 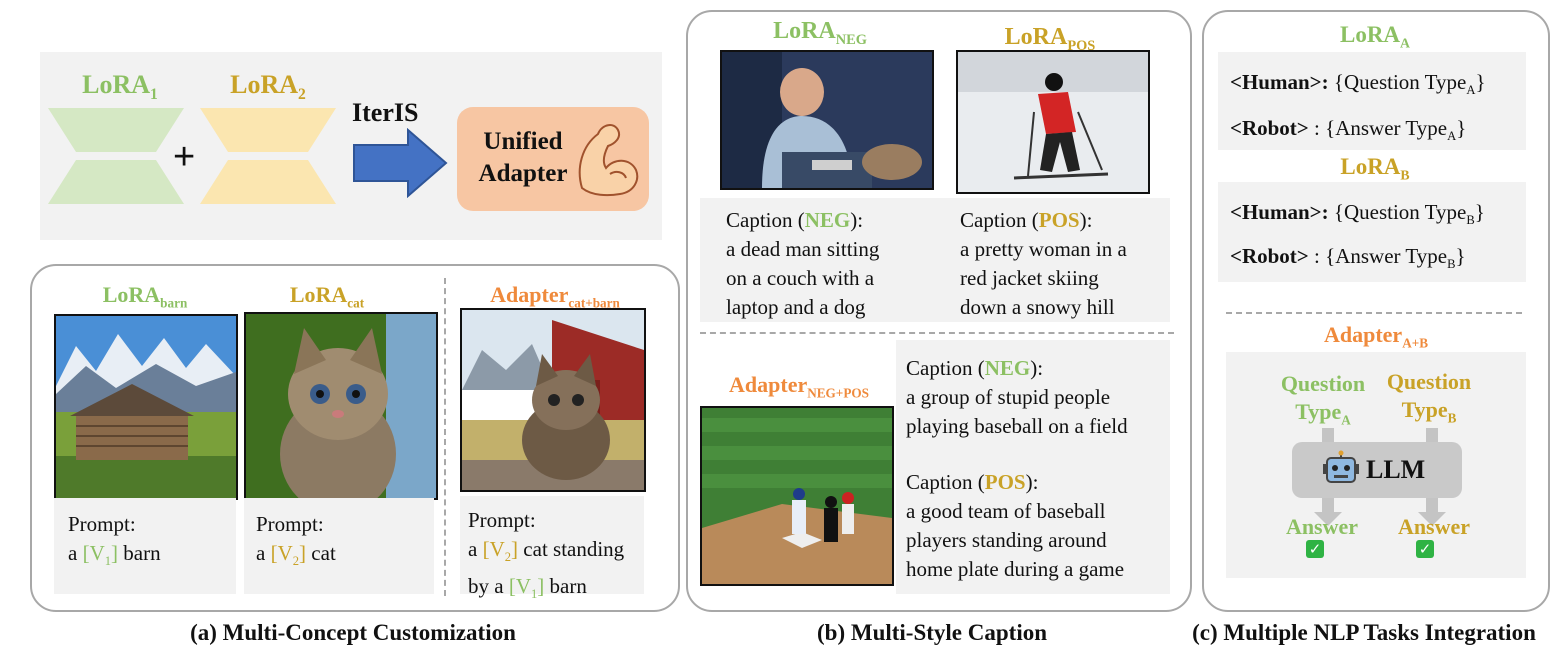 What do you see at coordinates (546, 551) in the screenshot?
I see `prompt-text-cat-barn-1: a [V2] cat standing` at bounding box center [546, 551].